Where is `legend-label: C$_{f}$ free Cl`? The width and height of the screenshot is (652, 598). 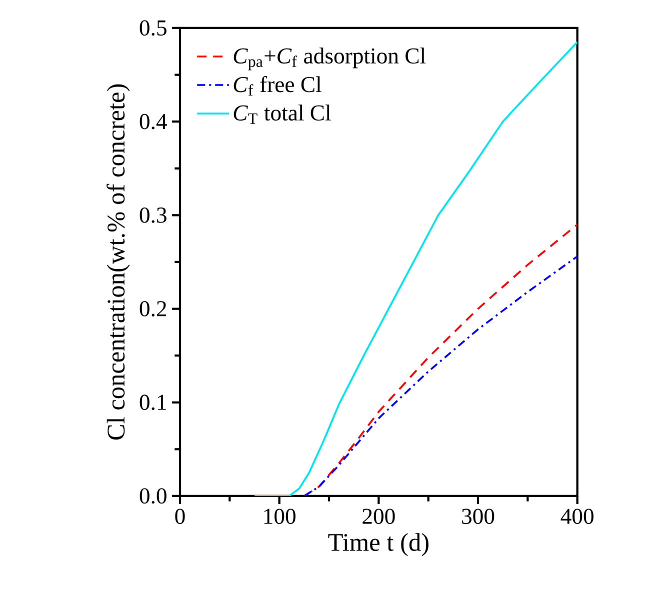 legend-label: C$_{f}$ free Cl is located at coordinates (278, 86).